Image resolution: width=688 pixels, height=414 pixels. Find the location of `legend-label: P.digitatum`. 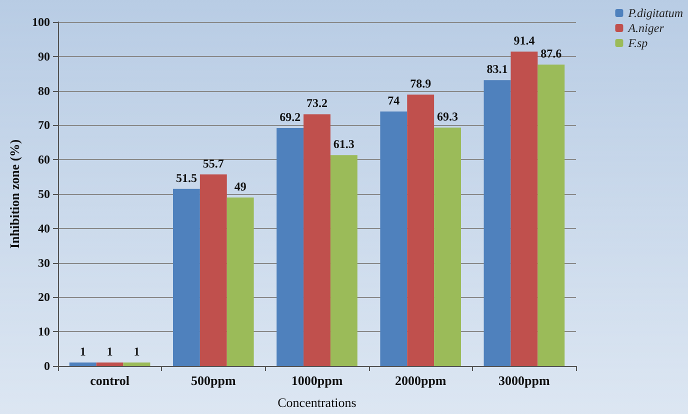

legend-label: P.digitatum is located at coordinates (655, 13).